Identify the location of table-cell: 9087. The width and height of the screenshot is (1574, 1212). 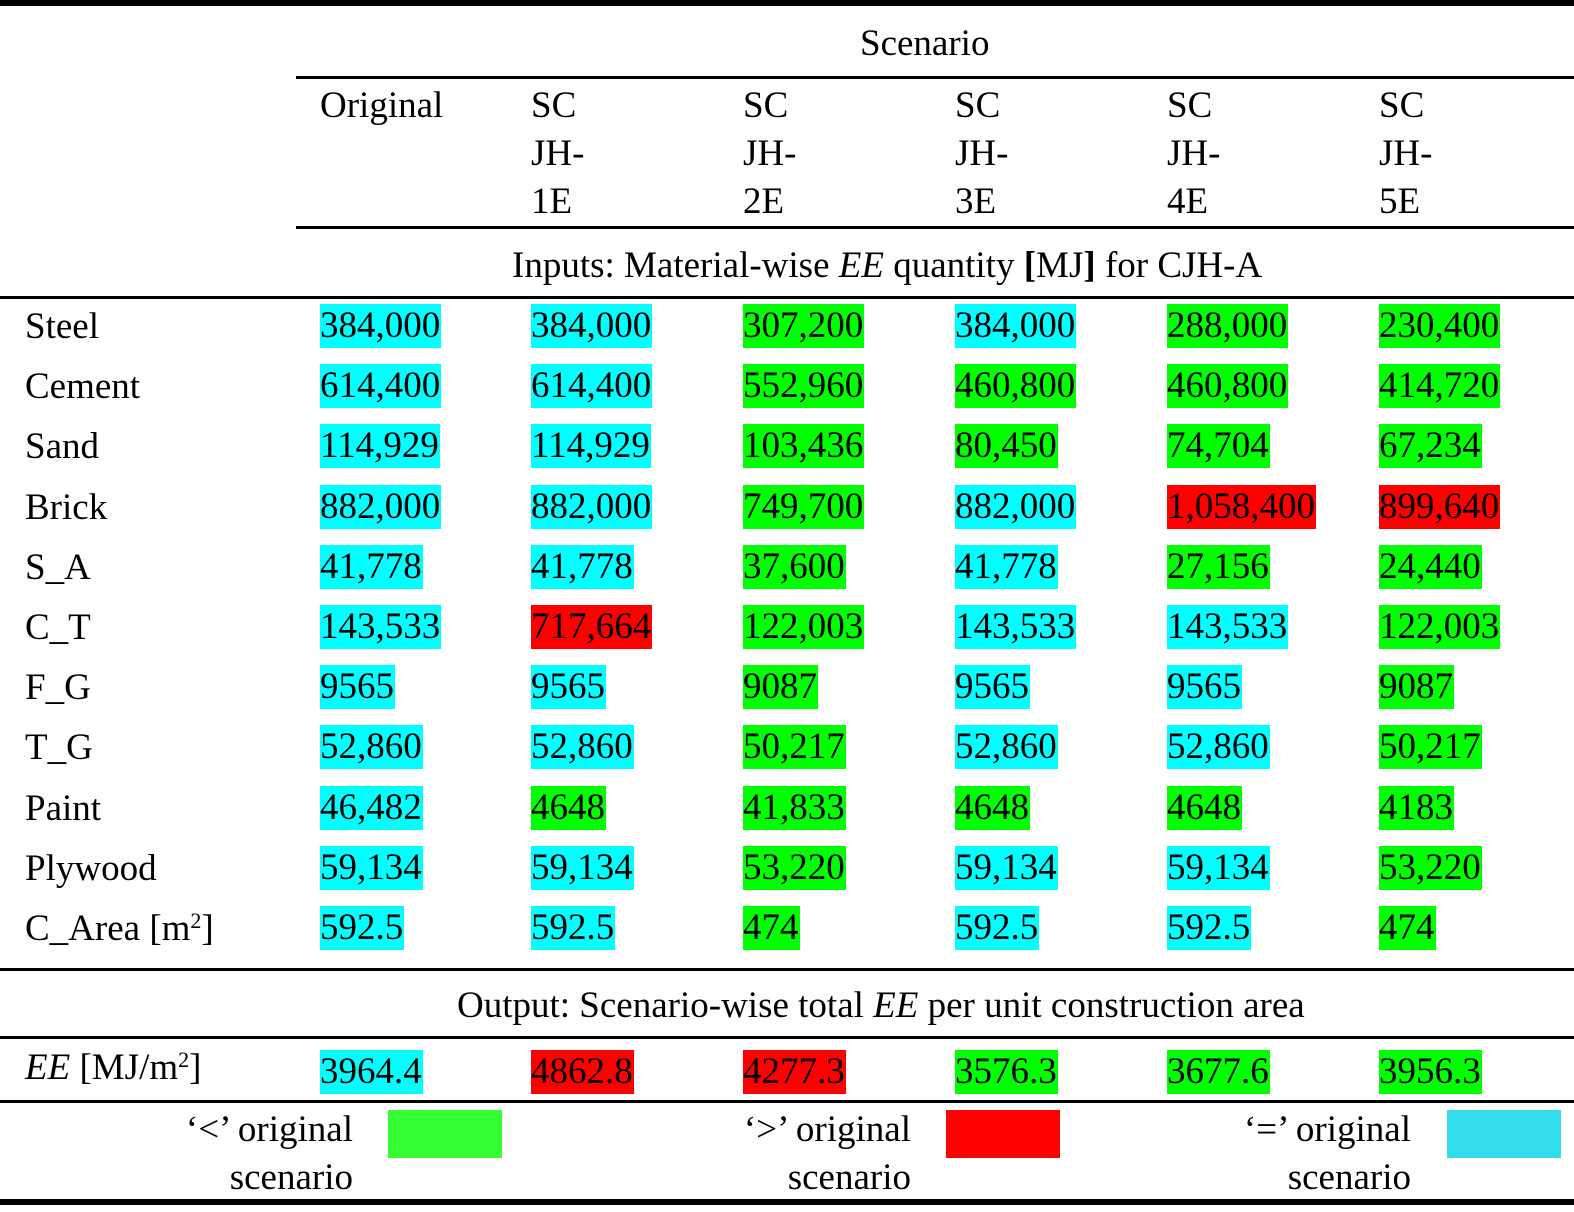
(780, 687).